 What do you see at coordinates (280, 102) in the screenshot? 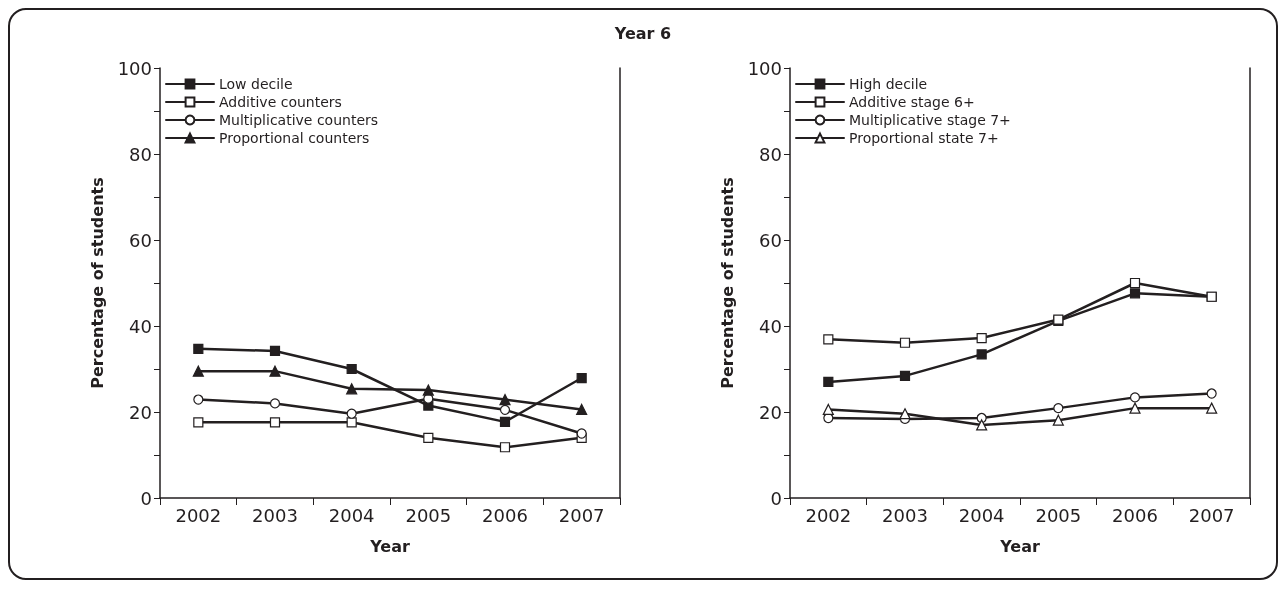
I see `legend-label: Additive counters` at bounding box center [280, 102].